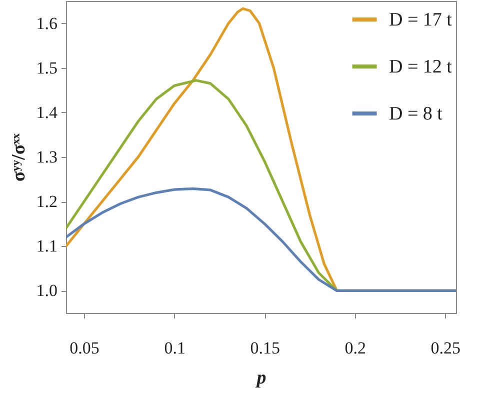 This screenshot has width=483, height=397. What do you see at coordinates (445, 348) in the screenshot?
I see `x-tick-label: 0.25` at bounding box center [445, 348].